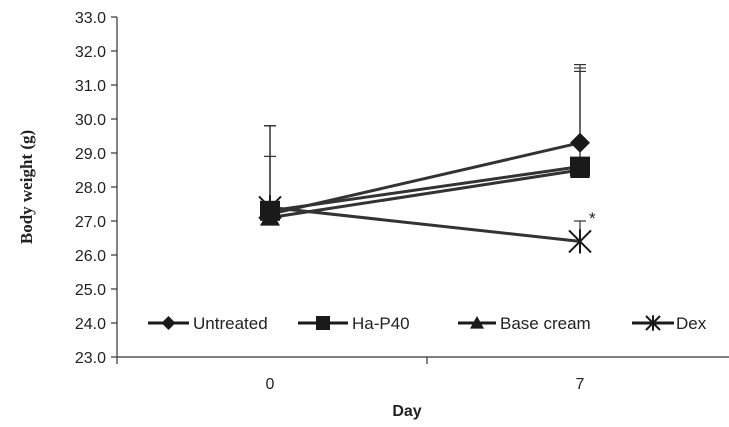 Image resolution: width=729 pixels, height=427 pixels. I want to click on y-tick-label: 23.0, so click(90, 358).